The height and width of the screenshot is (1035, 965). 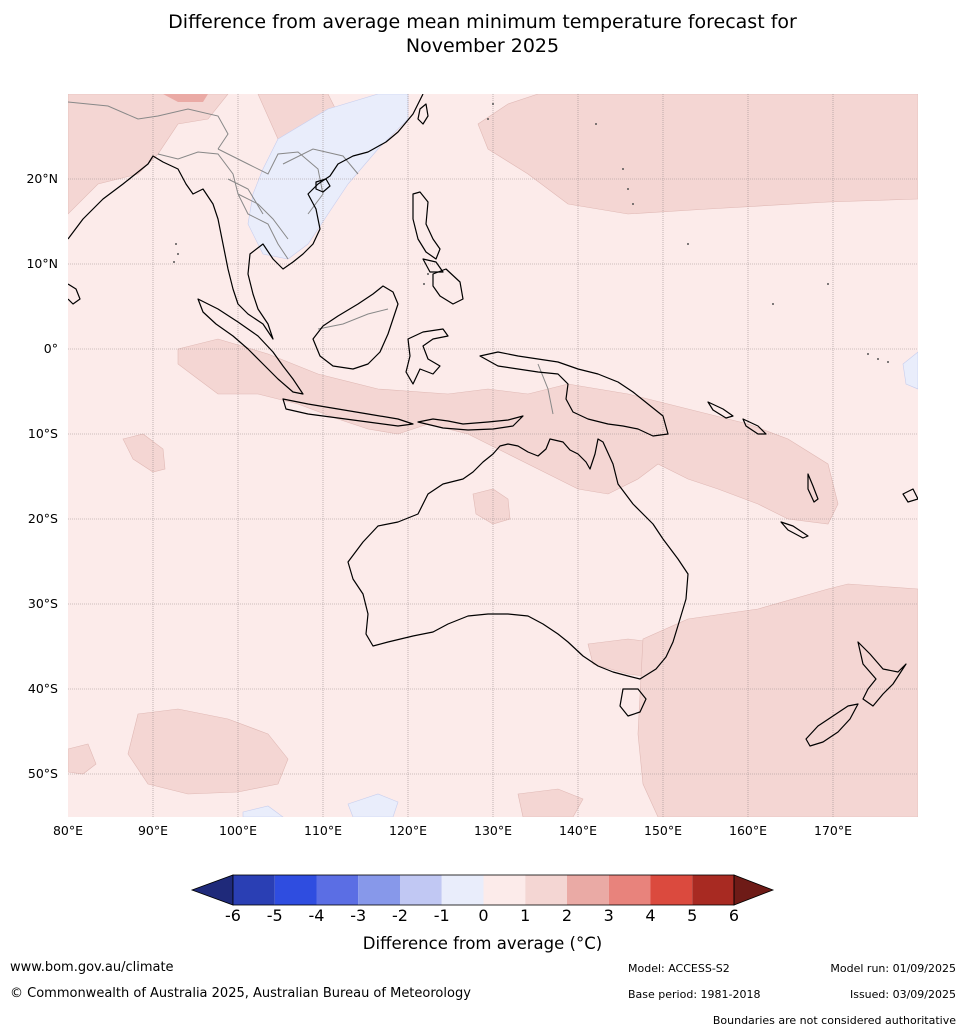 What do you see at coordinates (493, 830) in the screenshot?
I see `lon-label-130e: 130°E` at bounding box center [493, 830].